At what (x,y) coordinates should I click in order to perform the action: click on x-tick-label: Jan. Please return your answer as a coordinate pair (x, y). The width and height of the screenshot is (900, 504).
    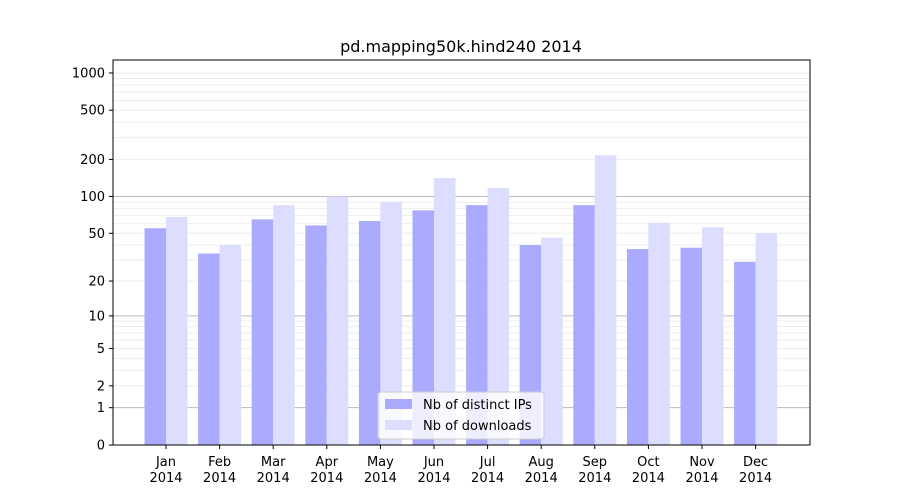
    Looking at the image, I should click on (165, 462).